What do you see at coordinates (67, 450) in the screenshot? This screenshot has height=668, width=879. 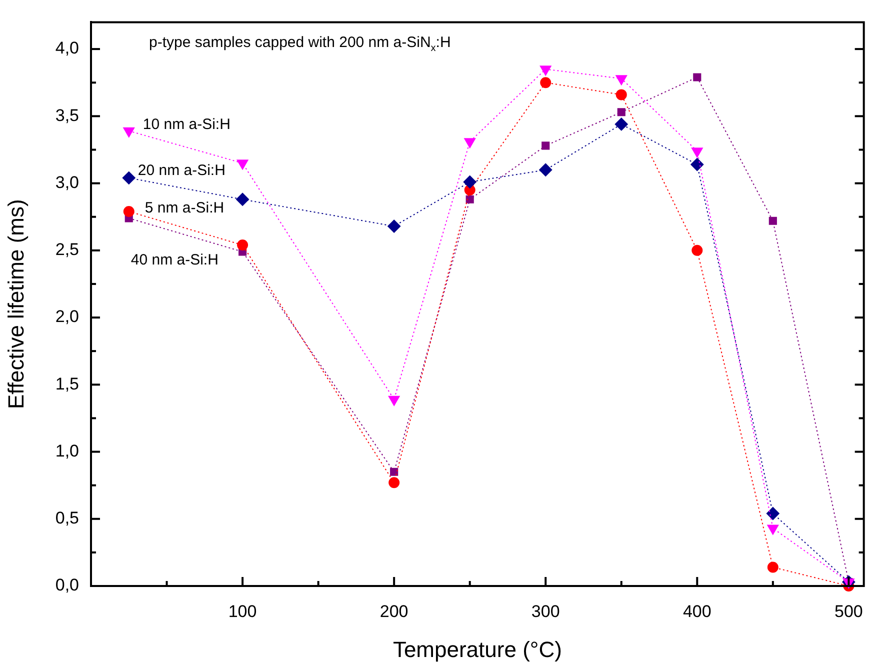 I see `y-tick-label: 1,0` at bounding box center [67, 450].